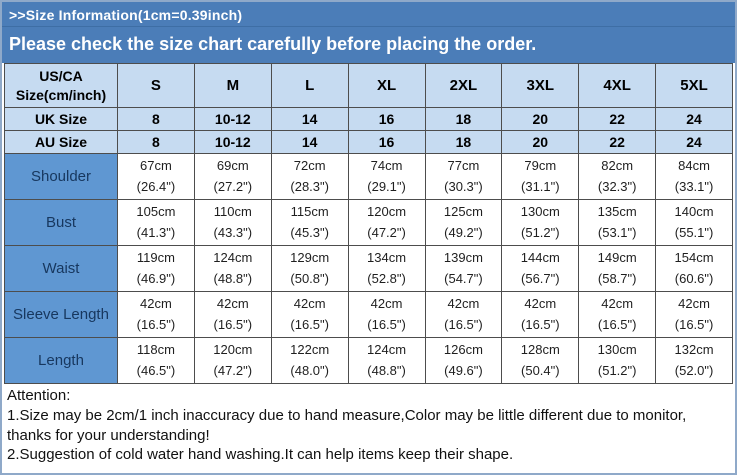 The height and width of the screenshot is (475, 737). Describe the element at coordinates (617, 211) in the screenshot. I see `value-cm: 135cm` at that location.